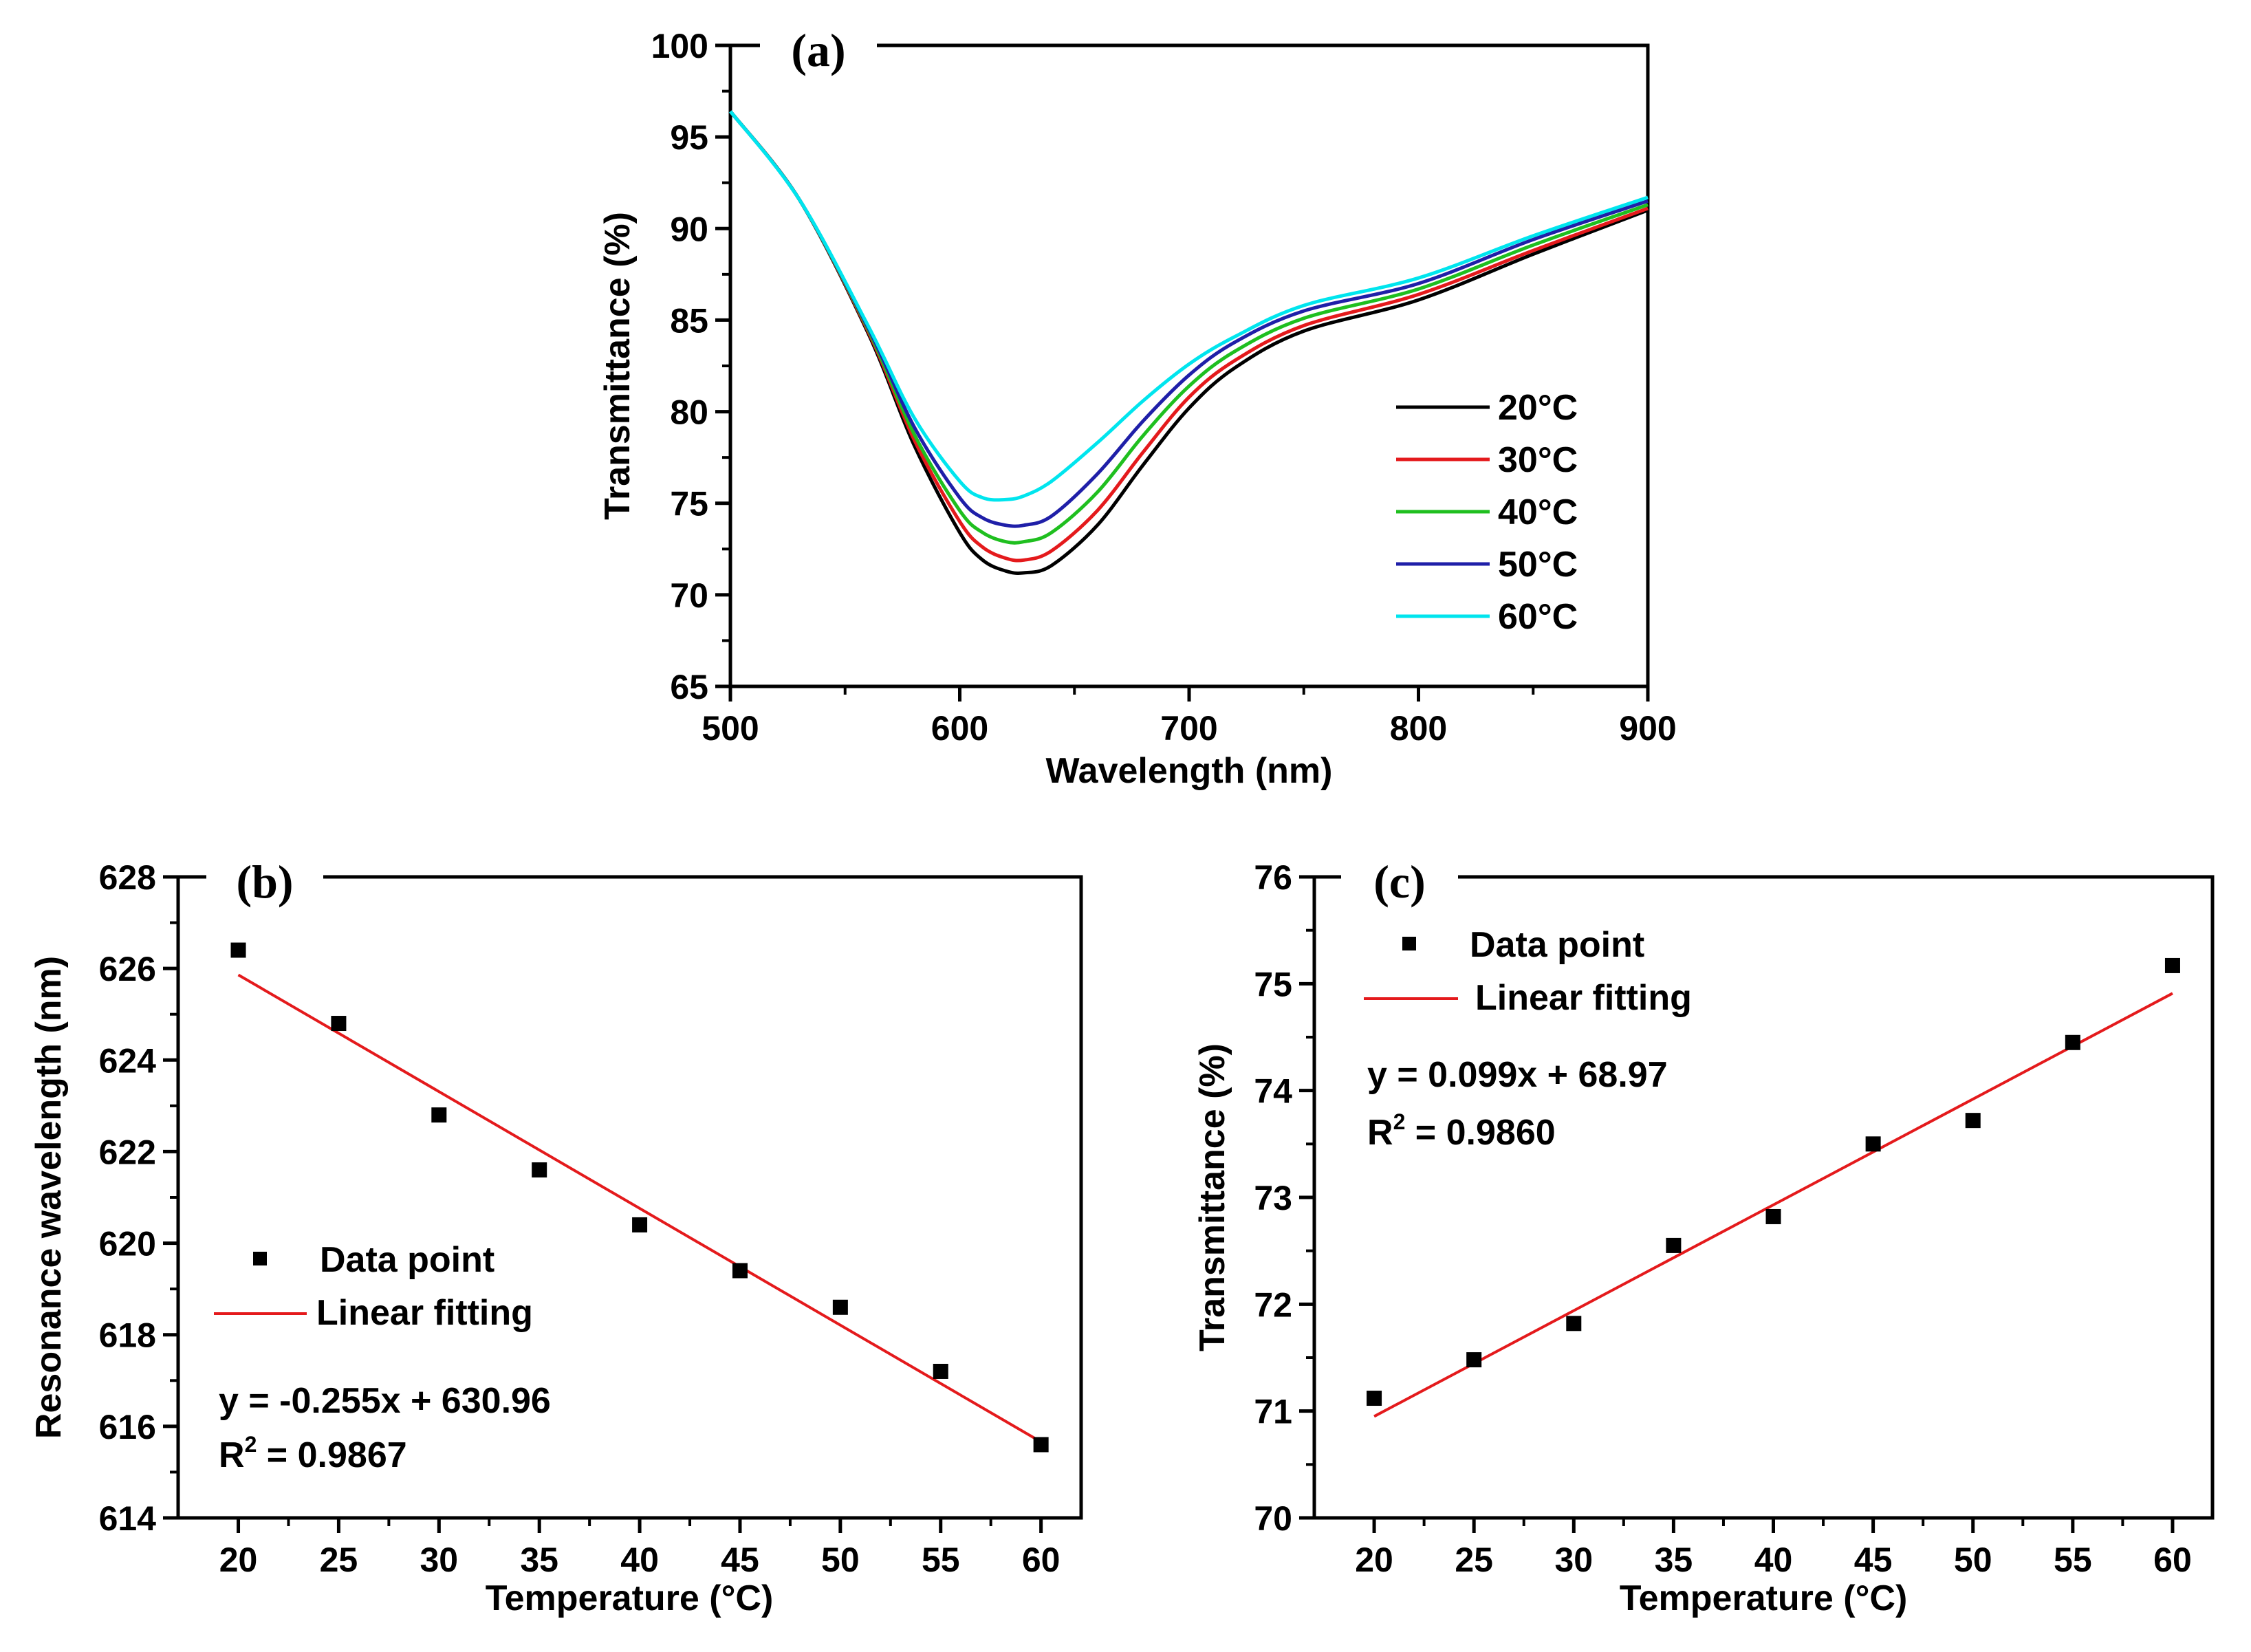  What do you see at coordinates (127, 877) in the screenshot?
I see `panel-b-ytick-label: 628` at bounding box center [127, 877].